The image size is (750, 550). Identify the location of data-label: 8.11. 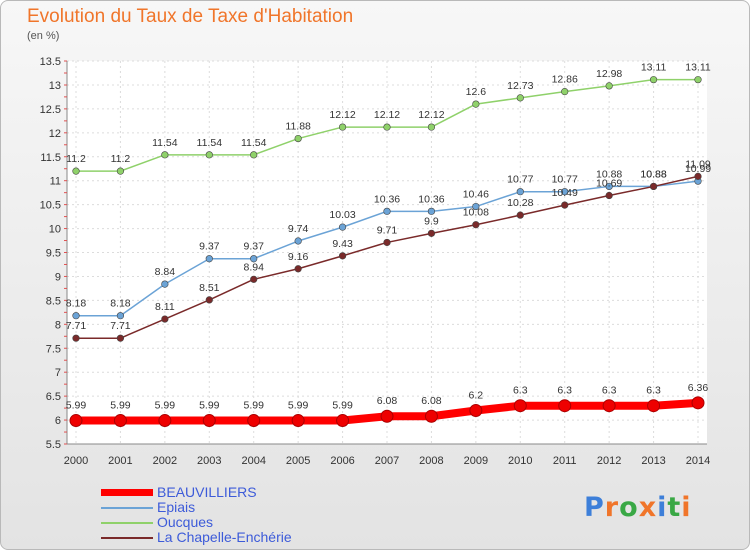
(165, 307).